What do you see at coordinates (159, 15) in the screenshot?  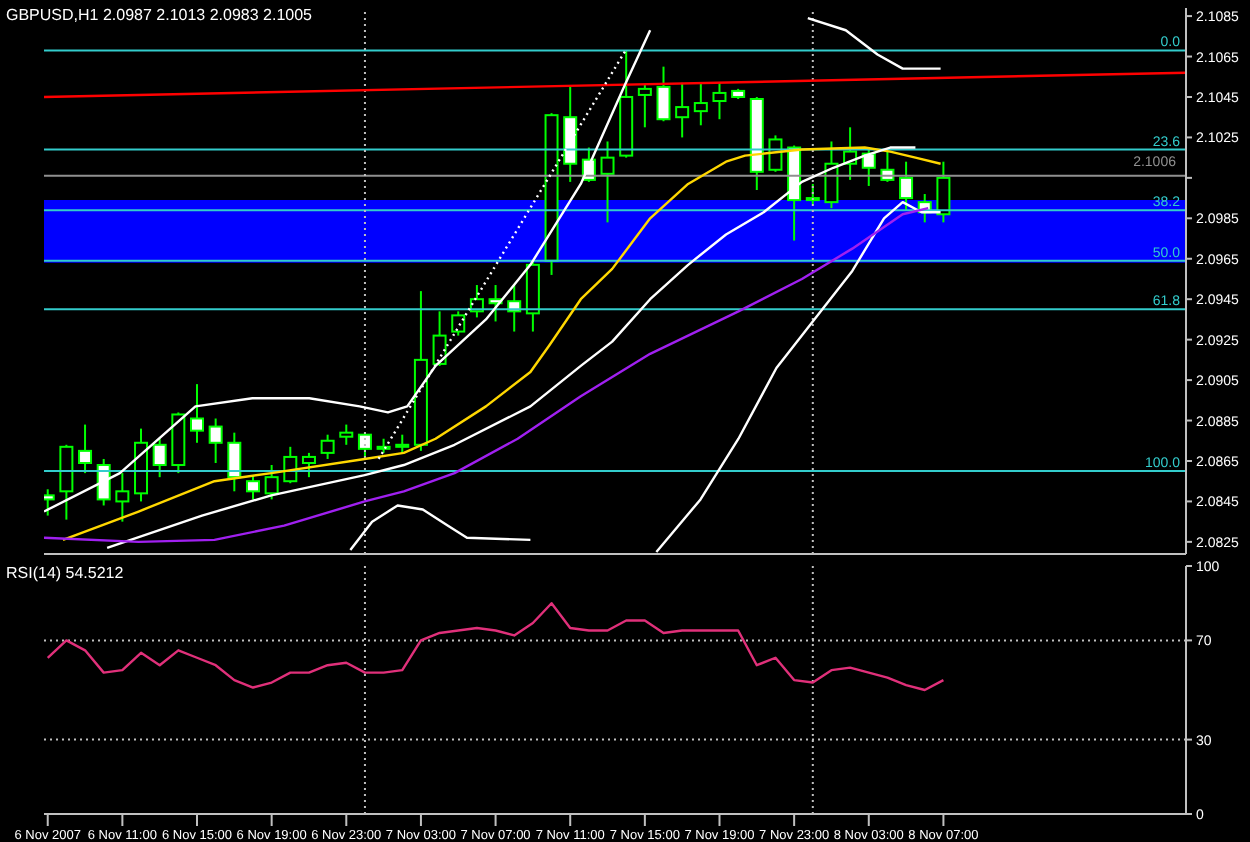 I see `chart-title: GBPUSD,H1 2.0987 2.1013 2.0983 2.1005` at bounding box center [159, 15].